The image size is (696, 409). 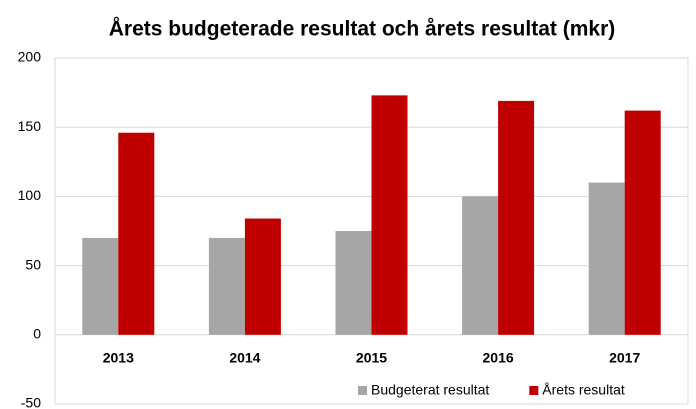 What do you see at coordinates (37, 334) in the screenshot?
I see `y-tick-label: 0` at bounding box center [37, 334].